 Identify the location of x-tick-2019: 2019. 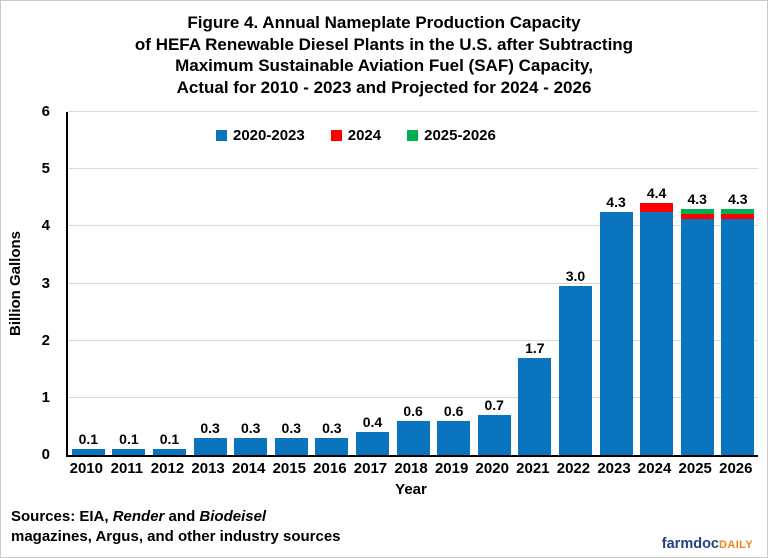
(451, 468).